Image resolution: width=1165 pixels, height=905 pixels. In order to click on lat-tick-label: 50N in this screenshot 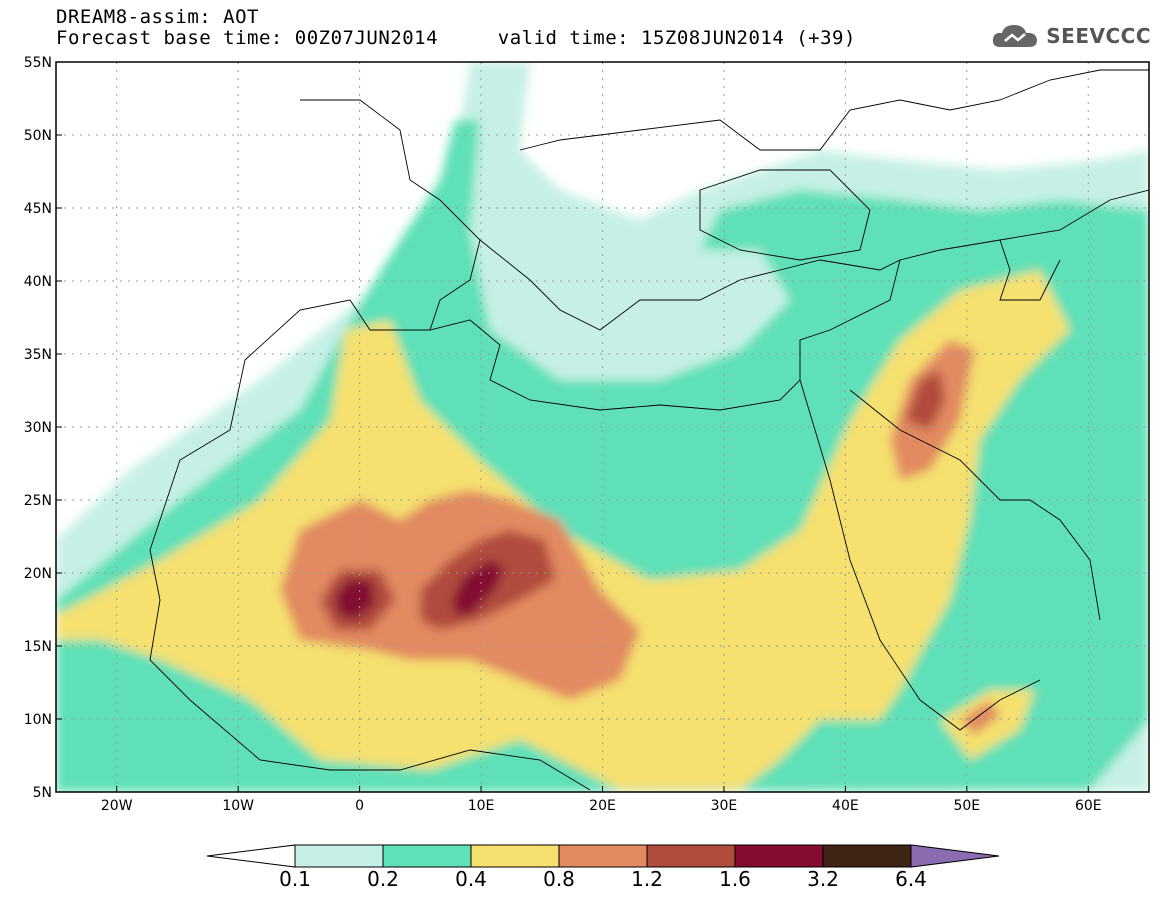, I will do `click(38, 136)`.